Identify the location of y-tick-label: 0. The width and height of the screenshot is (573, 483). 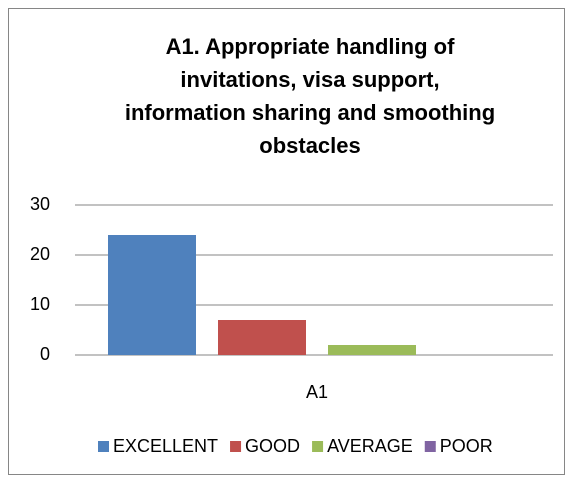
(45, 354).